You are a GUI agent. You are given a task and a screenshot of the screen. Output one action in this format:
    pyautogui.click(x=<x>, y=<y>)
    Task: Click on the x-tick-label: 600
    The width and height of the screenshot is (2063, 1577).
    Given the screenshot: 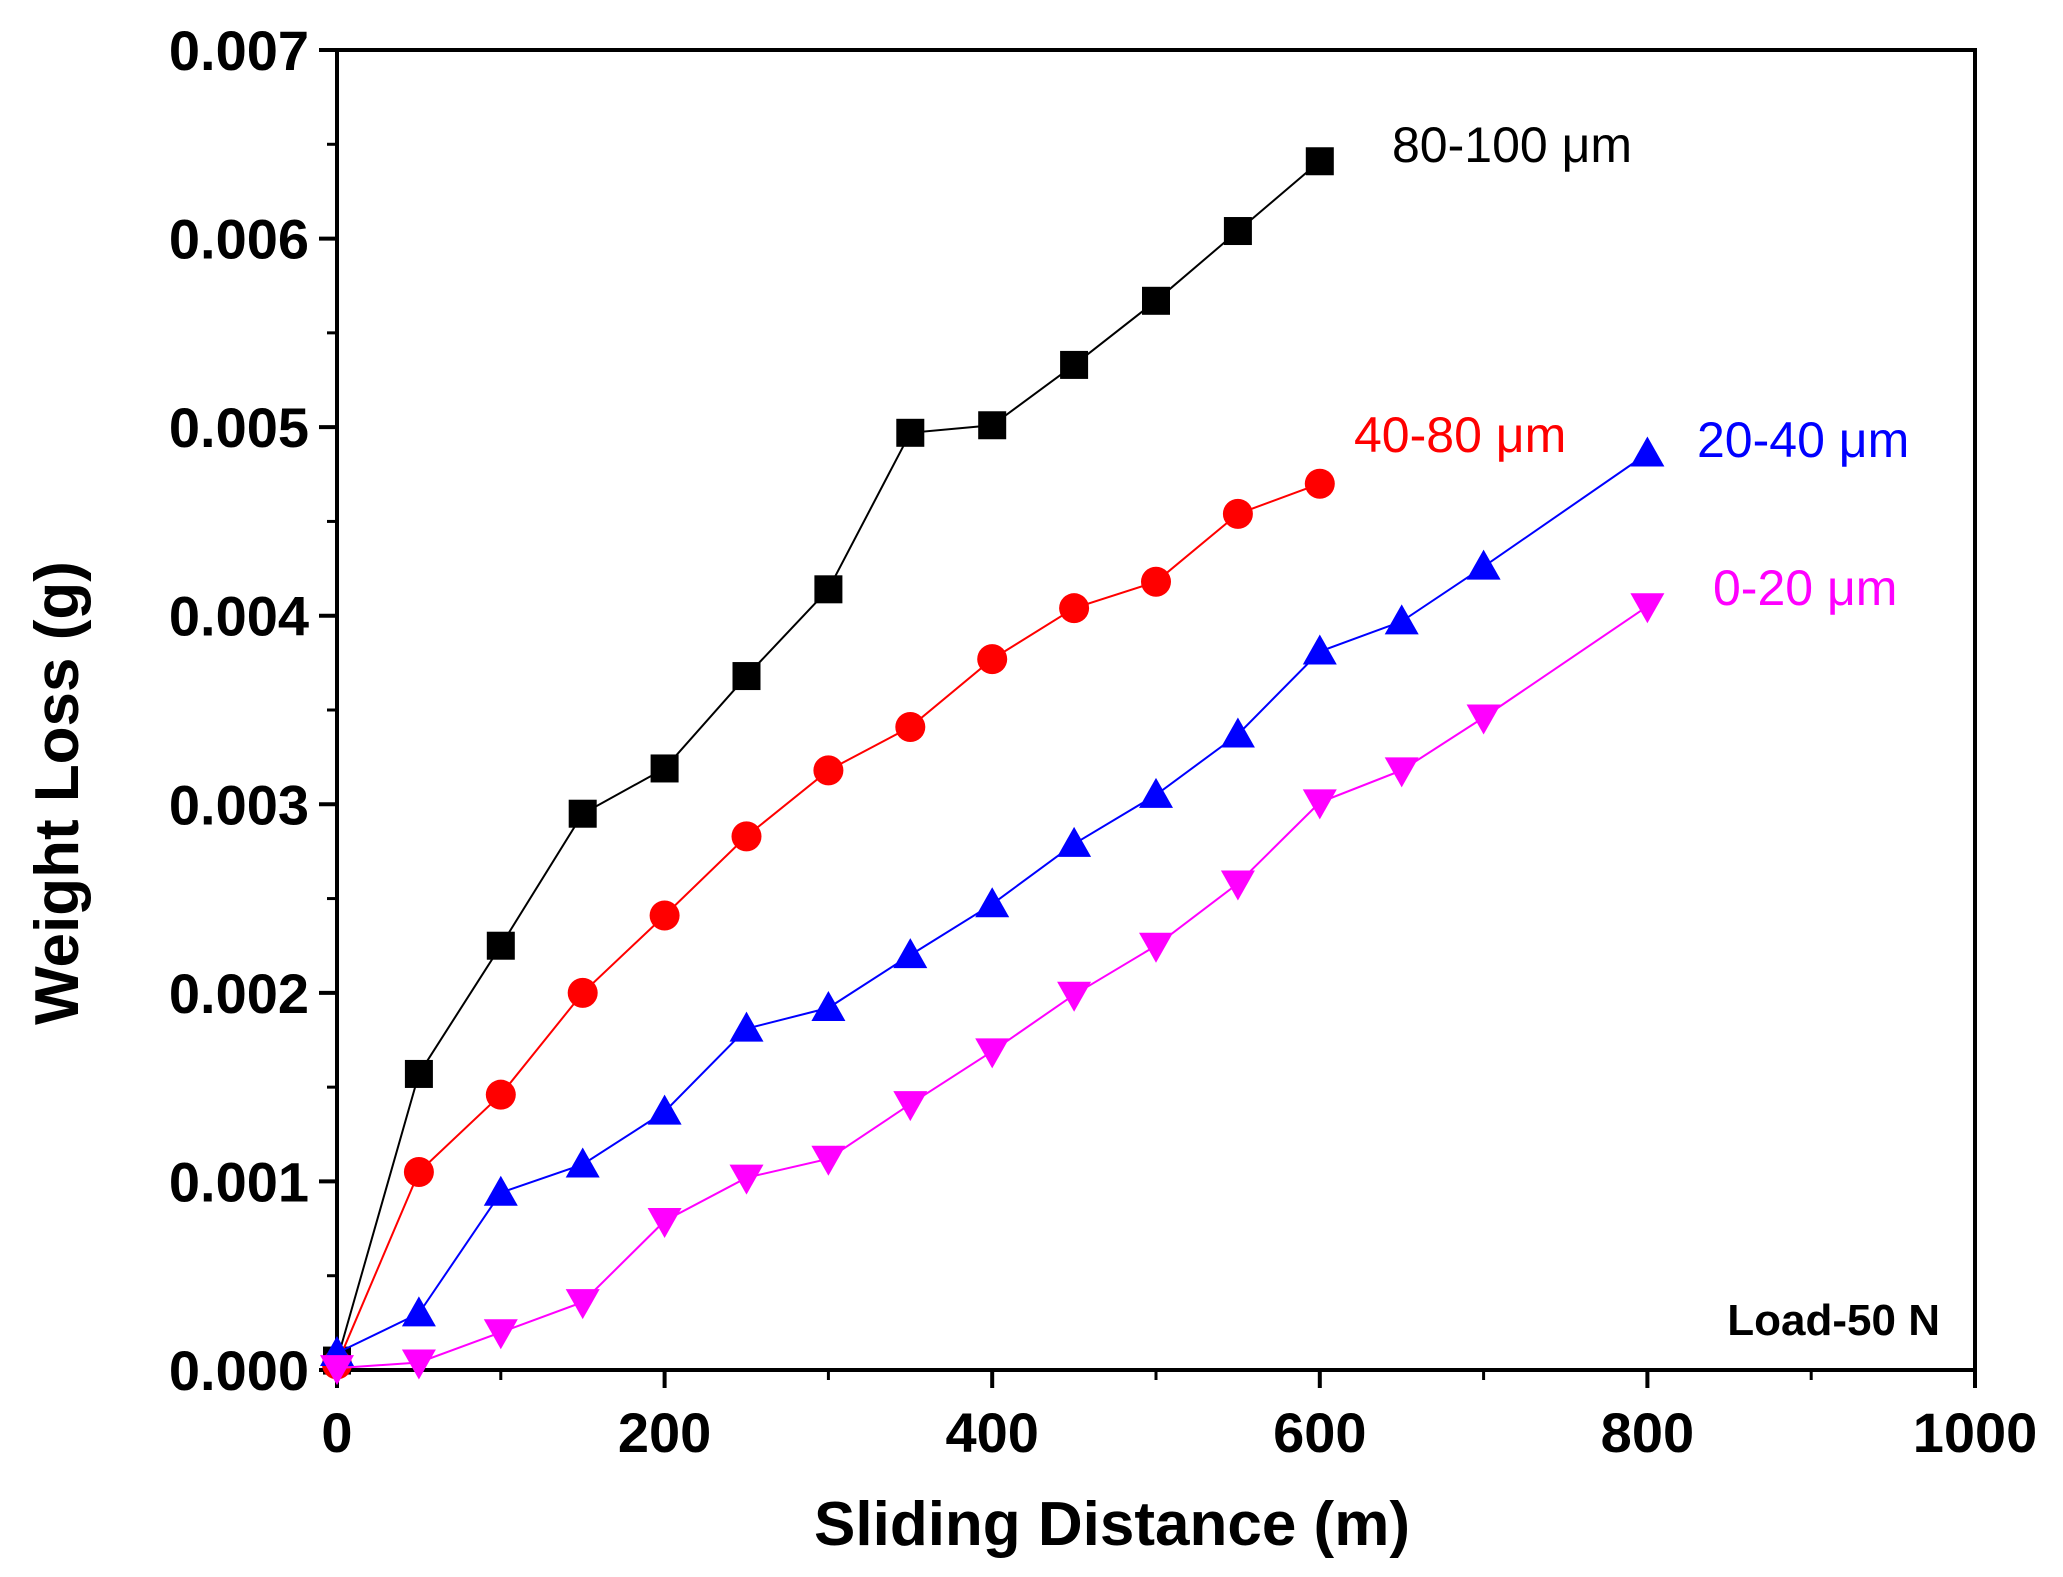 What is the action you would take?
    pyautogui.click(x=1319, y=1432)
    